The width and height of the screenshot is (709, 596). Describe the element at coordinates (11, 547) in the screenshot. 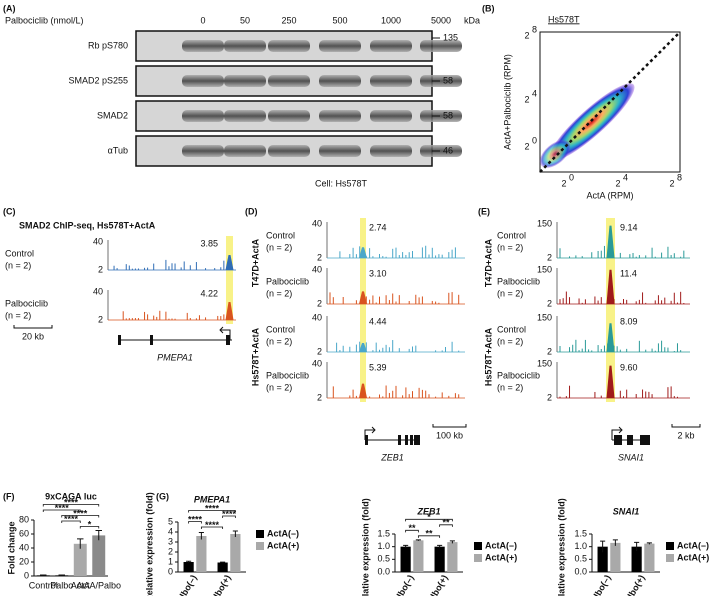

I see `y-axis-label: Fold change` at that location.